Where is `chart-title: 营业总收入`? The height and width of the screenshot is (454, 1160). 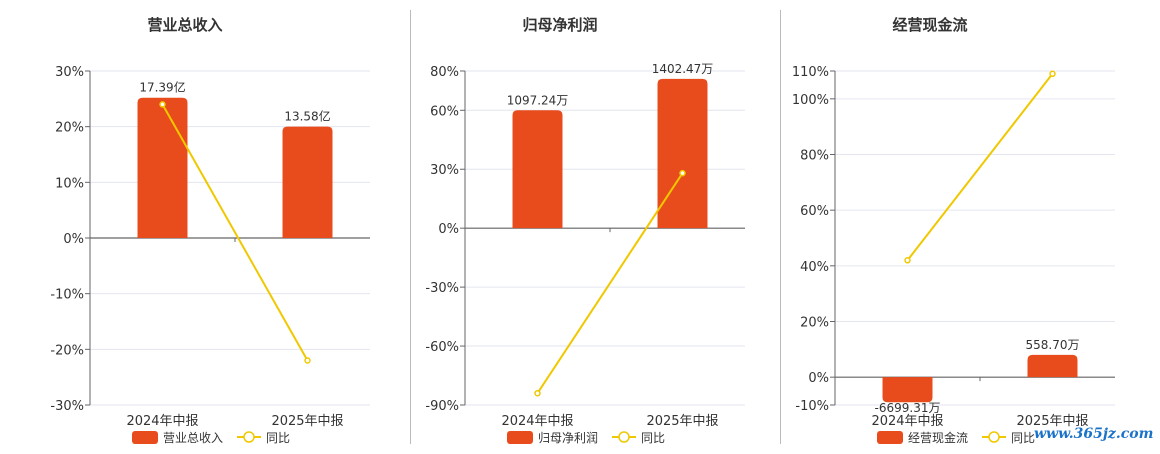 chart-title: 营业总收入 is located at coordinates (185, 25).